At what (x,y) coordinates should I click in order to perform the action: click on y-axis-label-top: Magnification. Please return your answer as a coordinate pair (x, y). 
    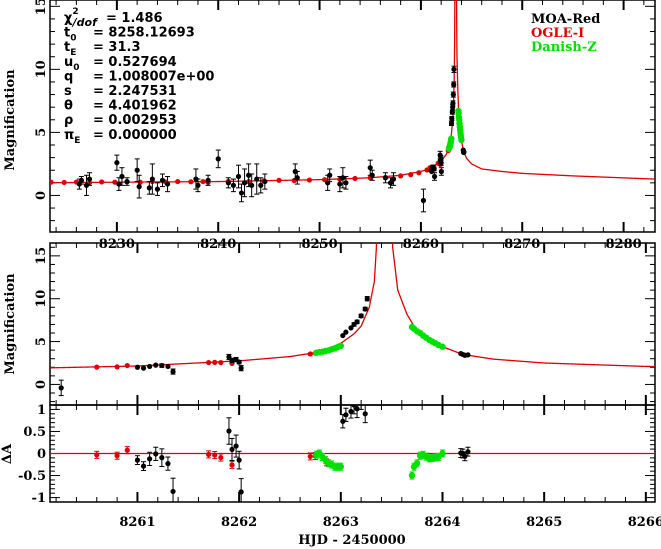
    Looking at the image, I should click on (10, 120).